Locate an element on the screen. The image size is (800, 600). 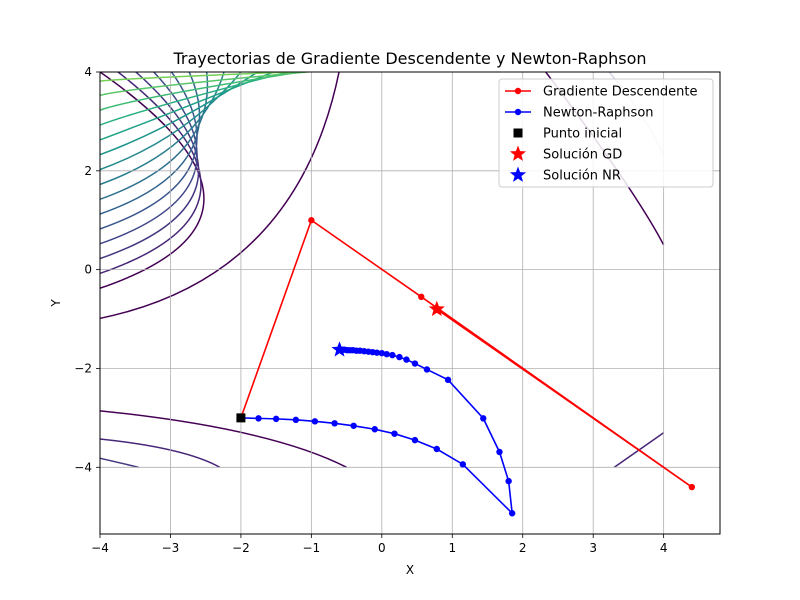
y-tick-label: −2 is located at coordinates (83, 368).